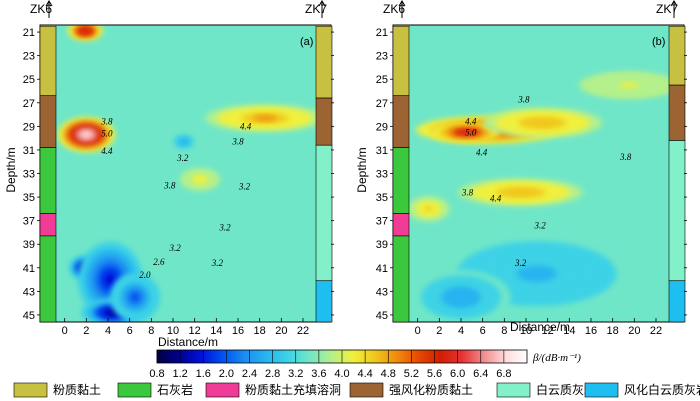 Image resolution: width=700 pixels, height=401 pixels. What do you see at coordinates (411, 374) in the screenshot?
I see `colorbar-tick-label: 5.2` at bounding box center [411, 374].